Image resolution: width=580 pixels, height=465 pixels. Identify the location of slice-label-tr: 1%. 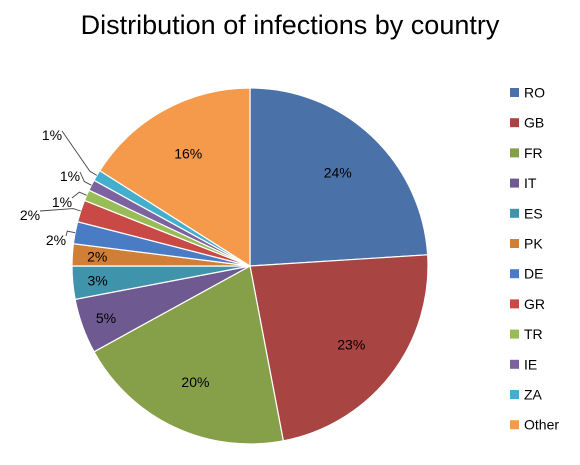
(62, 202).